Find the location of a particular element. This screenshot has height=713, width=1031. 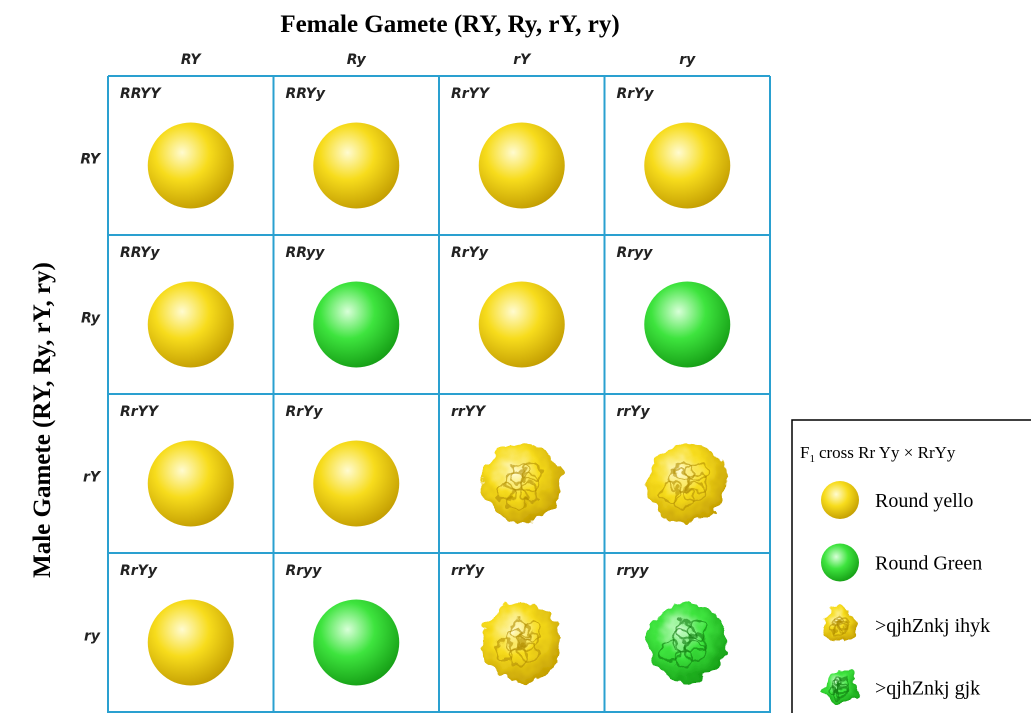

legend-title: F1 cross Rr Yy × RrYy is located at coordinates (878, 454).